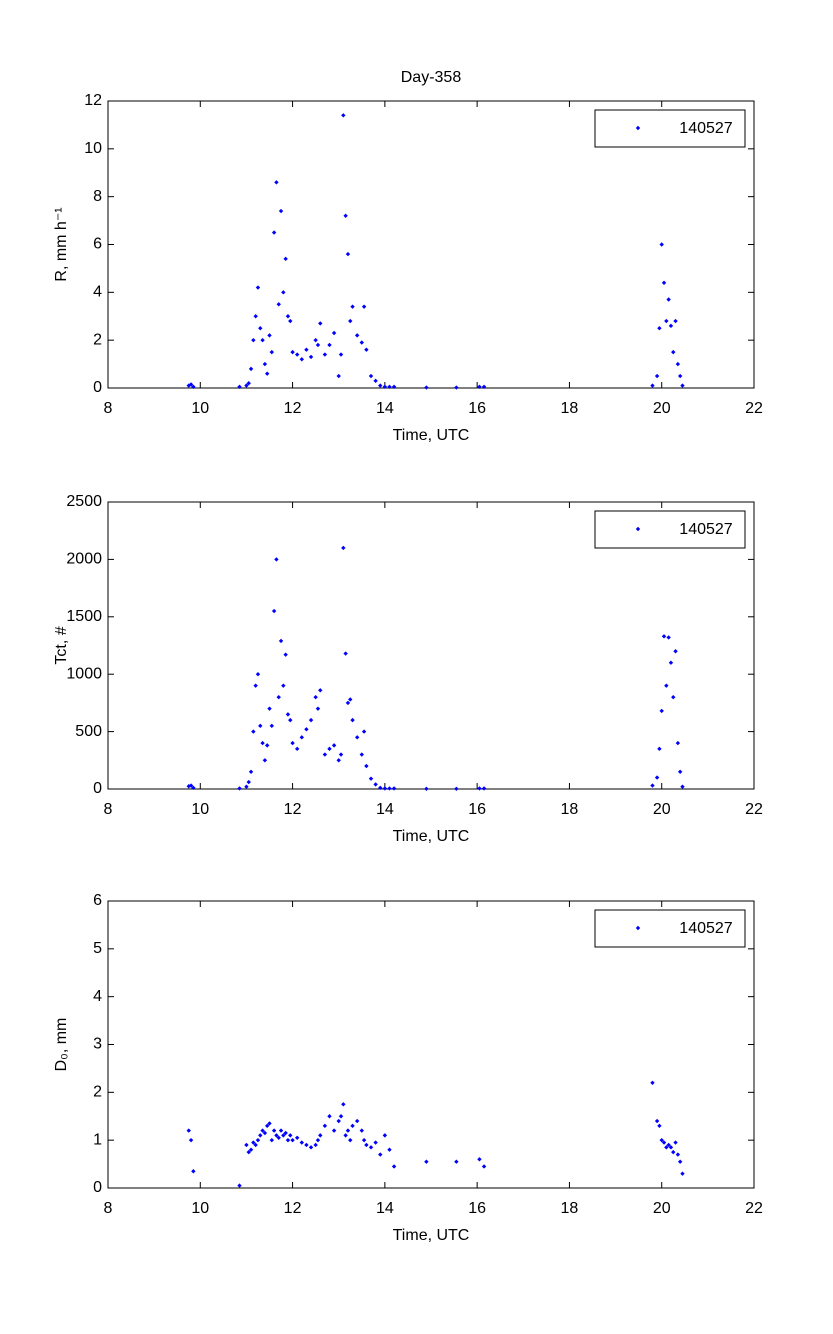  I want to click on x-tick-label: 10, so click(200, 809).